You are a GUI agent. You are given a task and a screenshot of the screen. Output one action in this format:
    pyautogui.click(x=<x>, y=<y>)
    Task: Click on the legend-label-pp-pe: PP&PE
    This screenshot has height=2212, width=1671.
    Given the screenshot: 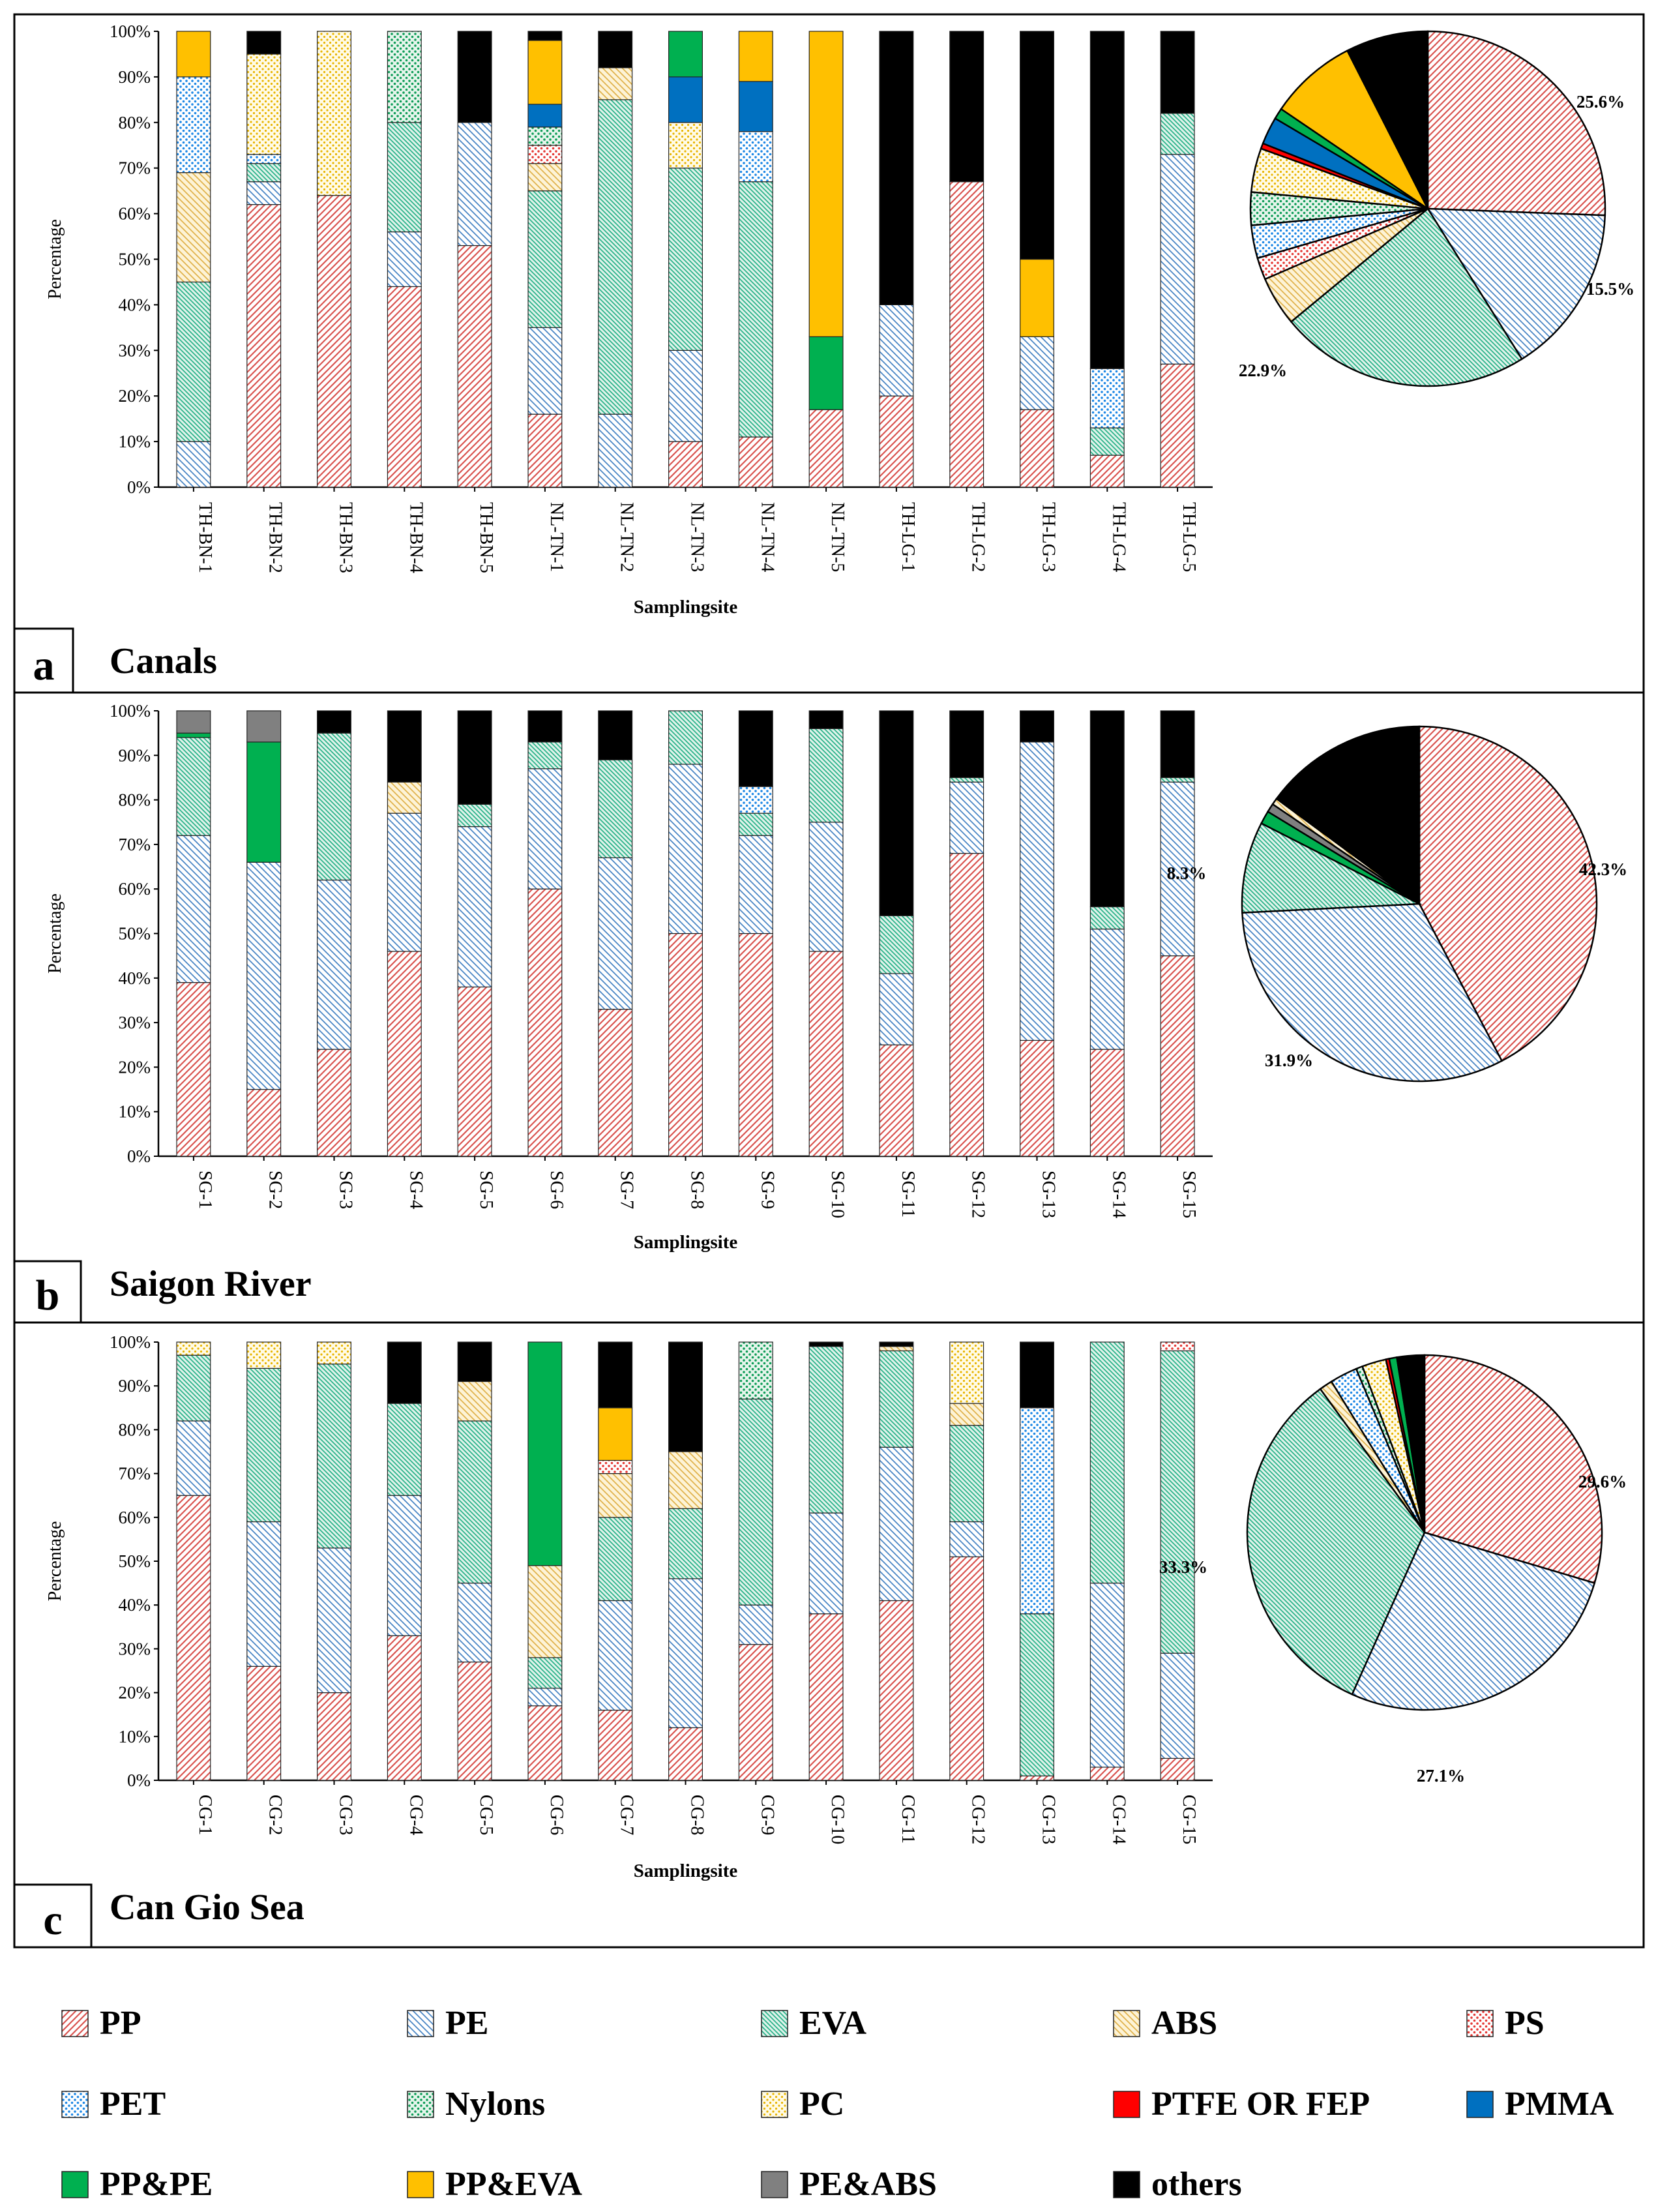 What is the action you would take?
    pyautogui.click(x=156, y=2184)
    